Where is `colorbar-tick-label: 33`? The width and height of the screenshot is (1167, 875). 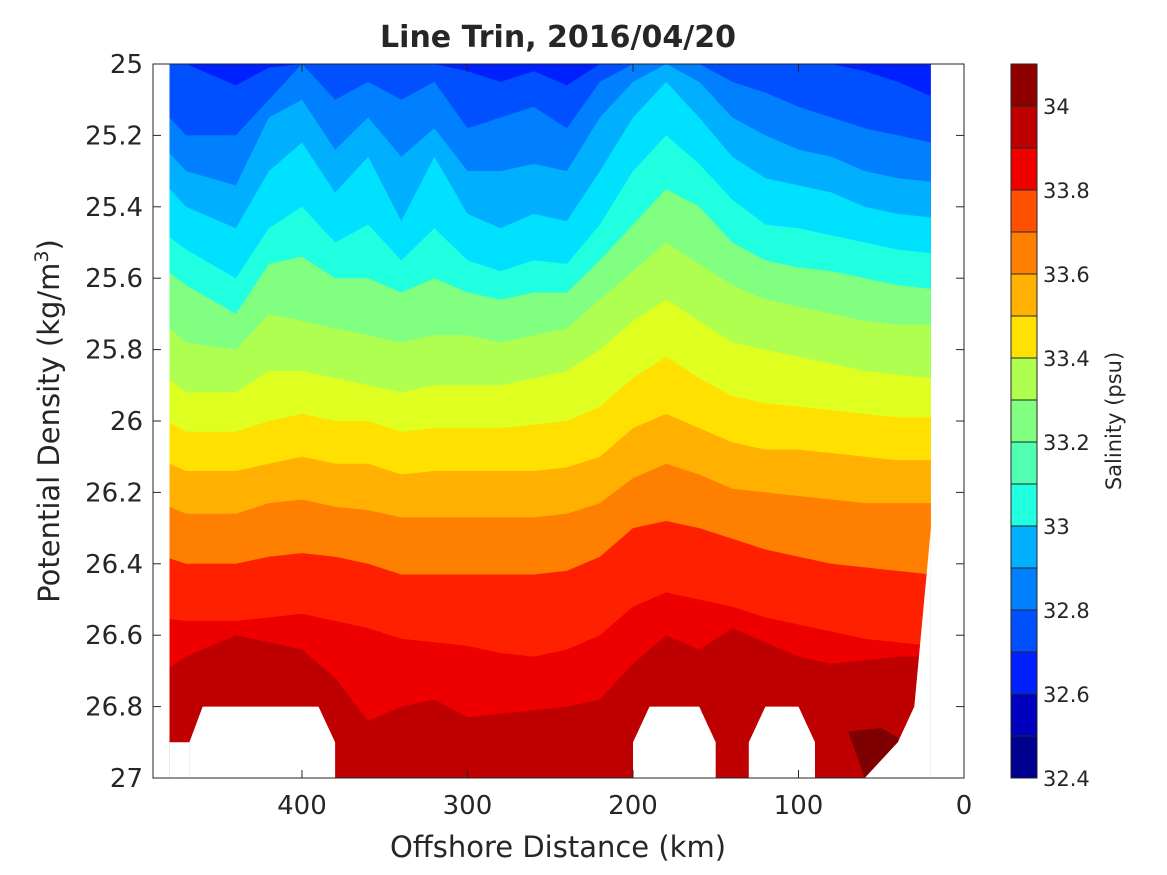 colorbar-tick-label: 33 is located at coordinates (1056, 527).